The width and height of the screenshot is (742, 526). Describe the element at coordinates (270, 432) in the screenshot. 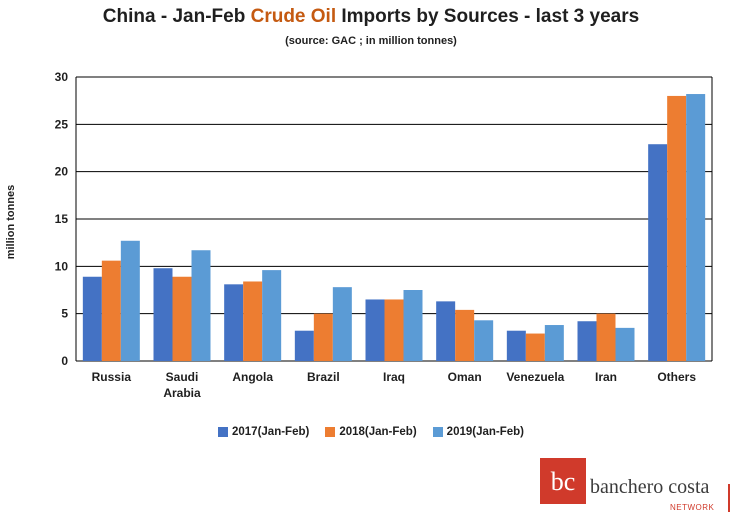

I see `legend-label: 2017(Jan-Feb)` at that location.